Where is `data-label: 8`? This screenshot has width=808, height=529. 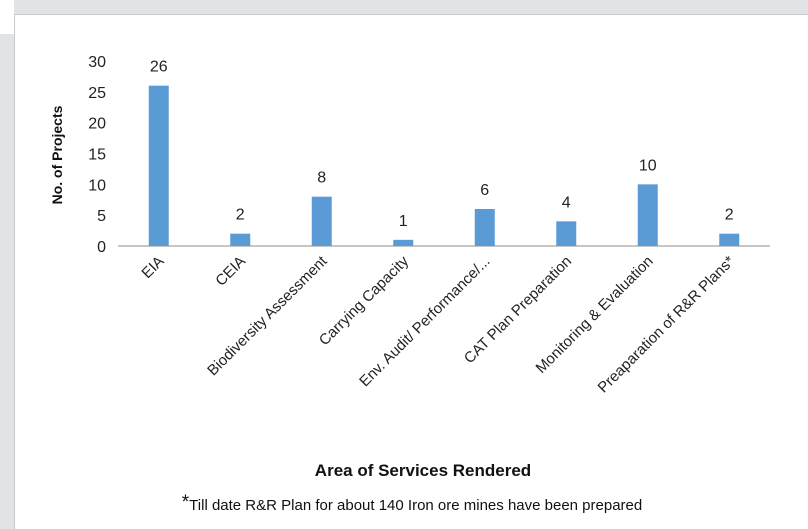 data-label: 8 is located at coordinates (321, 178).